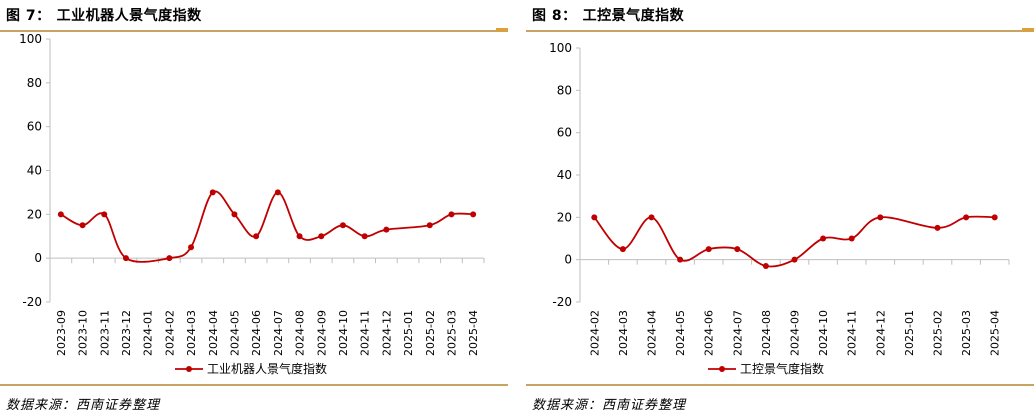  What do you see at coordinates (61, 333) in the screenshot?
I see `x-tick-label: 2023-09` at bounding box center [61, 333].